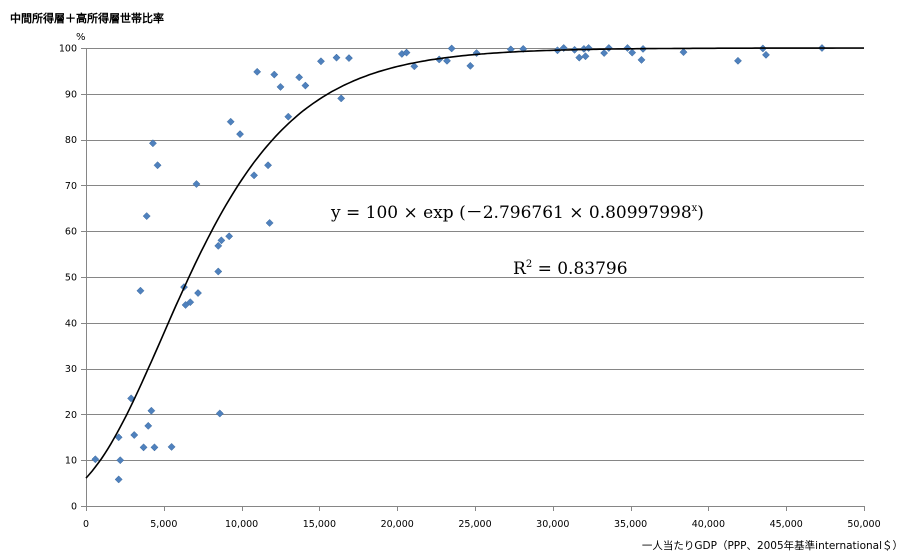 This screenshot has height=554, width=917. What do you see at coordinates (71, 94) in the screenshot?
I see `y-tick-label: 90` at bounding box center [71, 94].